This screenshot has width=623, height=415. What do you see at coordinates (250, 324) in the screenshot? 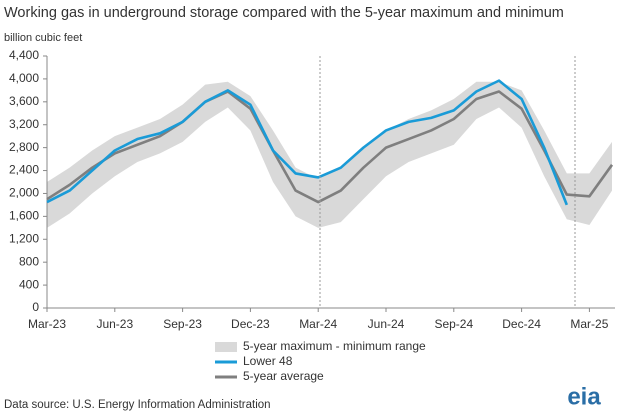
I see `x-tick-label: Dec-23` at bounding box center [250, 324].